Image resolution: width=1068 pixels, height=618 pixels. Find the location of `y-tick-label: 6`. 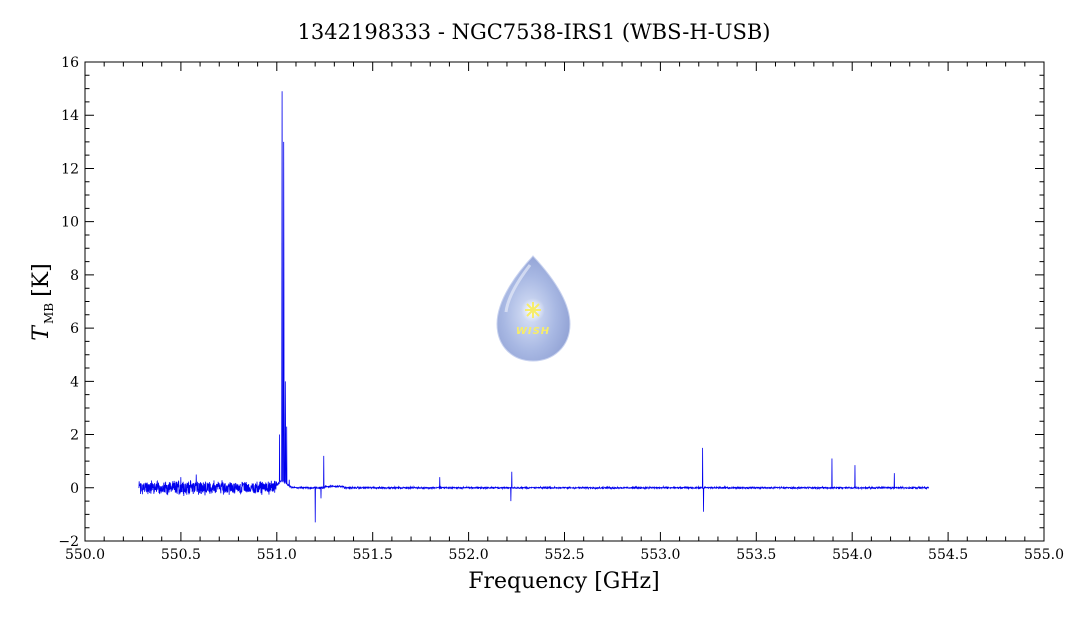

y-tick-label: 6 is located at coordinates (74, 329).